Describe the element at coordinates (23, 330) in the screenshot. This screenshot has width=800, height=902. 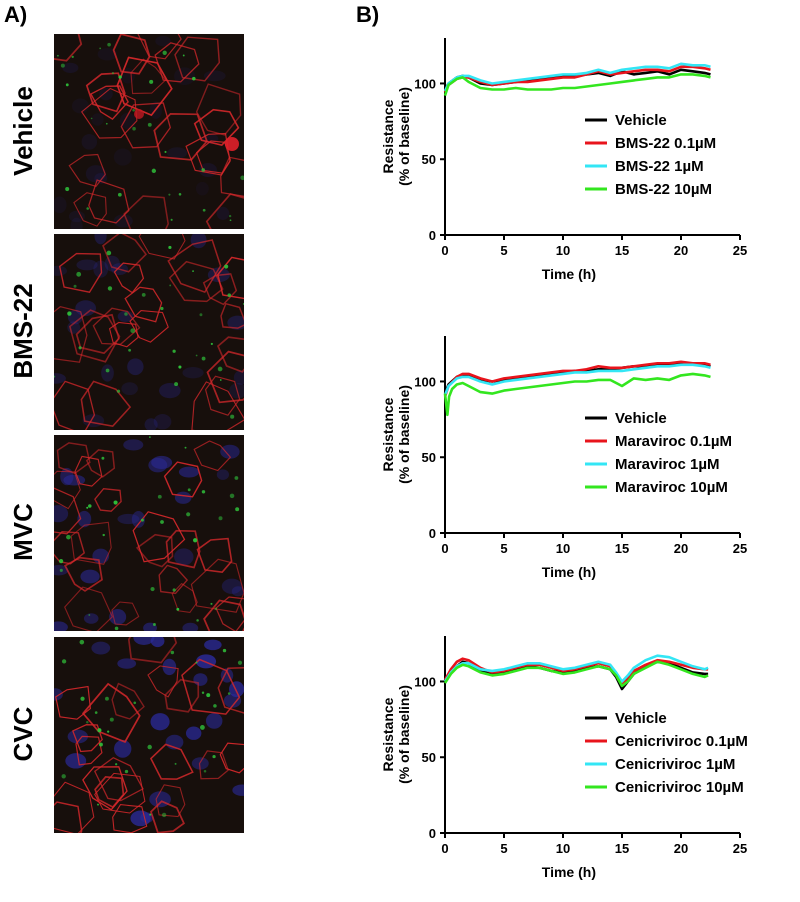
I see `svg-text: BMS-22` at that location.